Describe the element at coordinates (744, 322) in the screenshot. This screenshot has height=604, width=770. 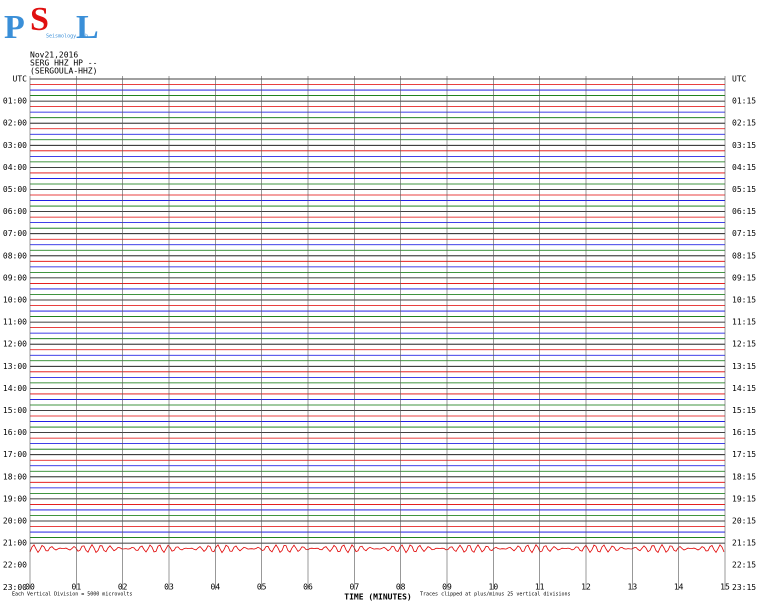
I see `right-time-label: 11:15` at that location.